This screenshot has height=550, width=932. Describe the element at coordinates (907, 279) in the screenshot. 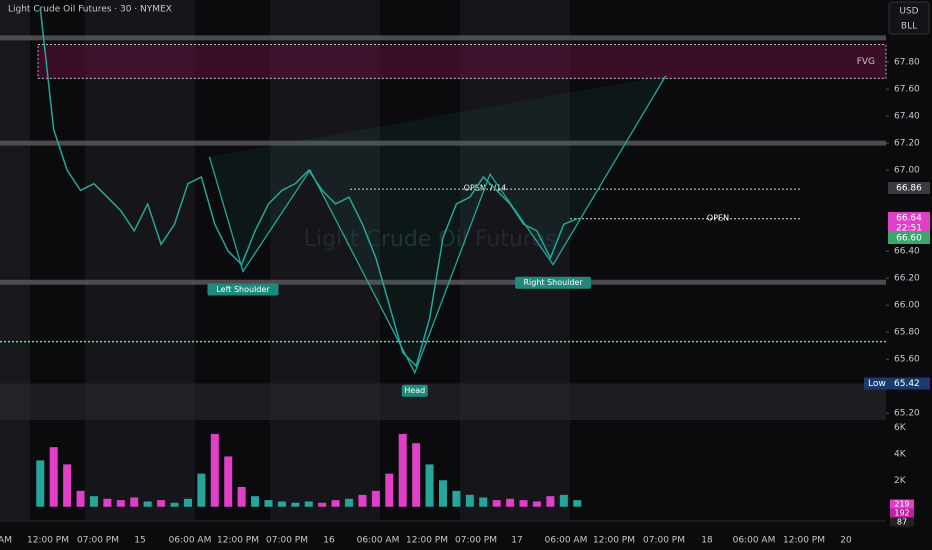

I see `y-tick-label: 66.20` at that location.